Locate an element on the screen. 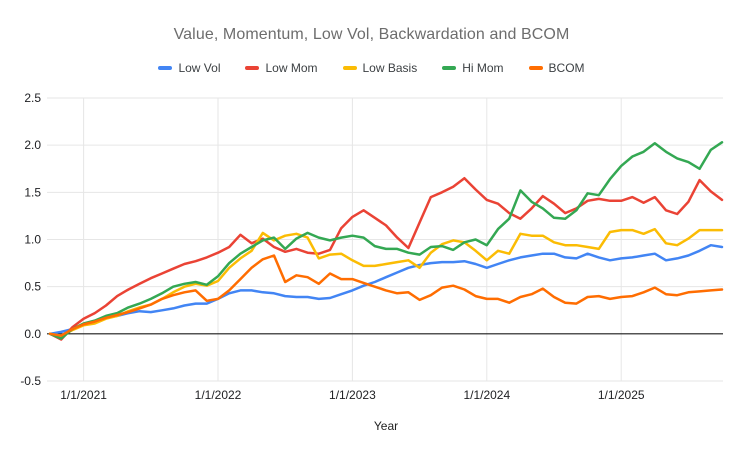 The height and width of the screenshot is (458, 743). bcom-series-swatch-icon is located at coordinates (535, 68).